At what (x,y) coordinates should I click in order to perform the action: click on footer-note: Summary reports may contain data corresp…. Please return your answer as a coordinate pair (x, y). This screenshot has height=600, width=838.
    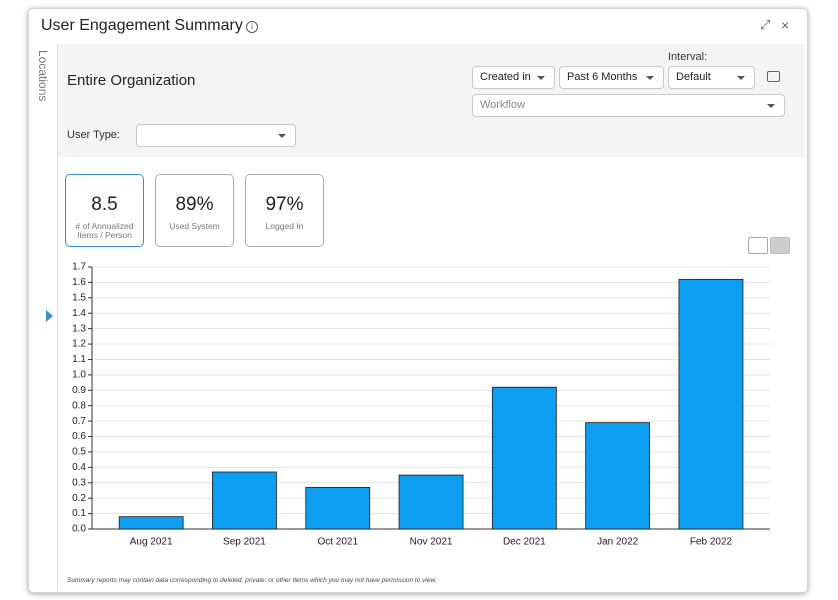
    Looking at the image, I should click on (252, 580).